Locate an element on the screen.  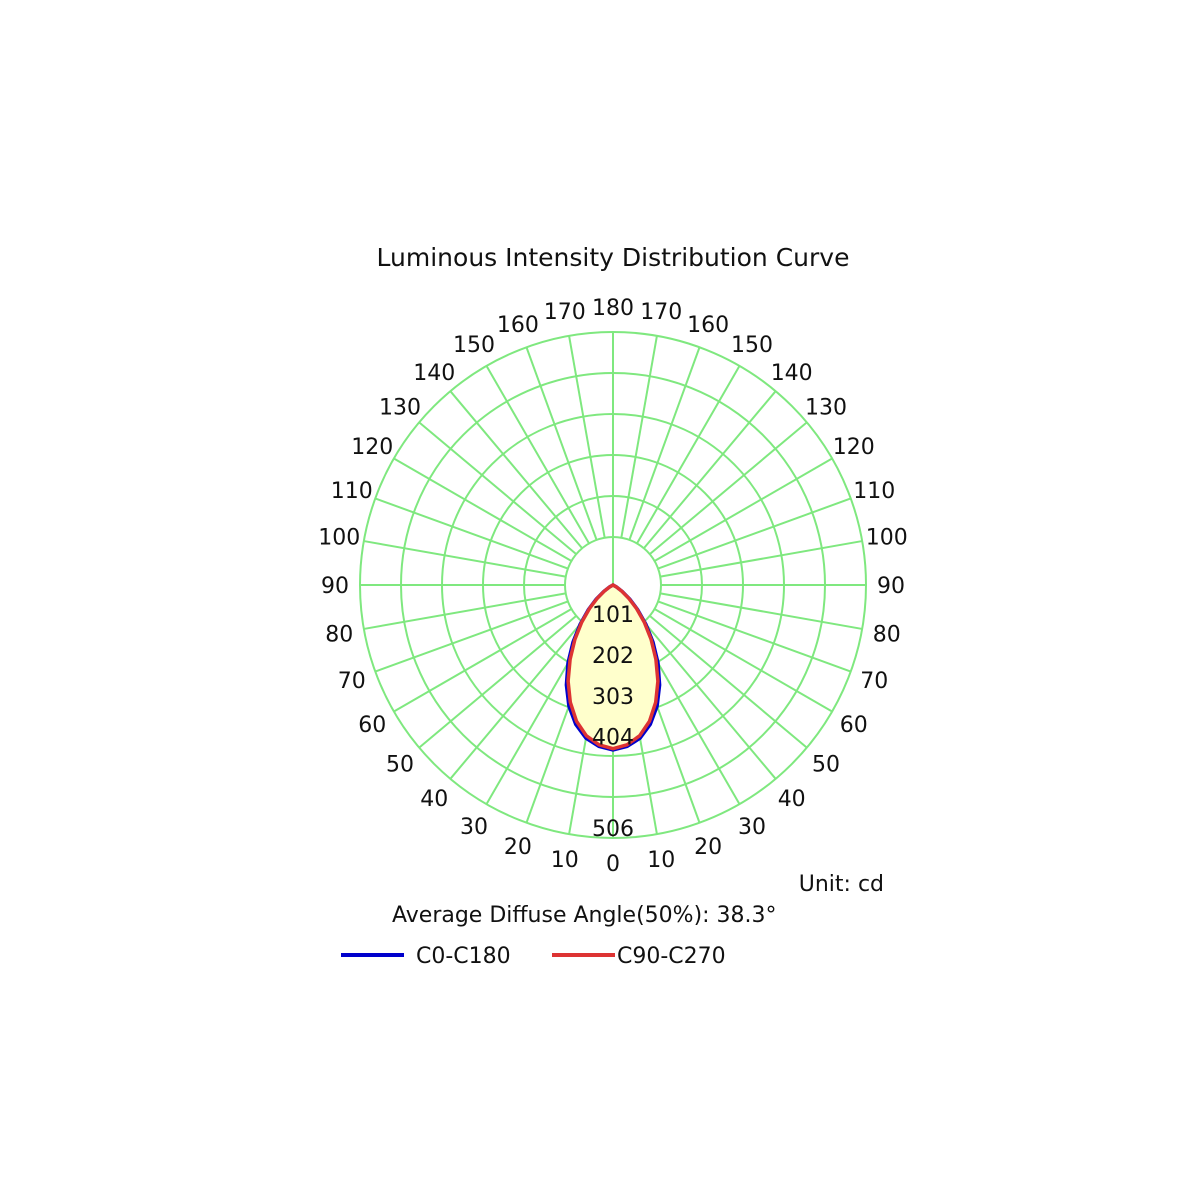
legend-label-0: C0-C180 is located at coordinates (463, 956).